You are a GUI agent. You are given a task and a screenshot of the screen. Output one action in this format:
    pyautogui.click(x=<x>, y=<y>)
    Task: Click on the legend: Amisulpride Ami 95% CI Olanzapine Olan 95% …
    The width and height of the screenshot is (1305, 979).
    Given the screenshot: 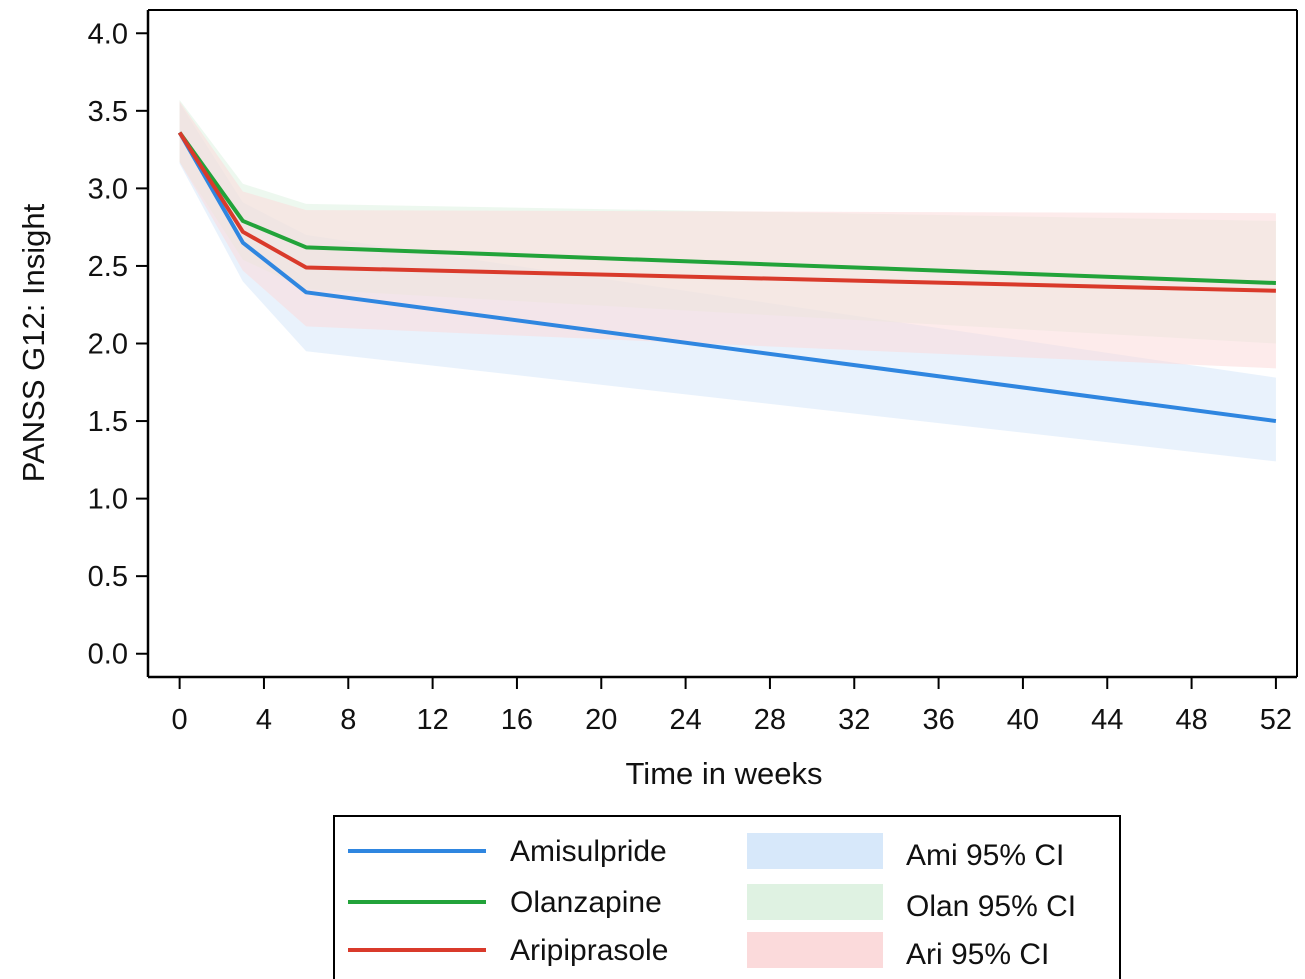 What is the action you would take?
    pyautogui.click(x=727, y=897)
    